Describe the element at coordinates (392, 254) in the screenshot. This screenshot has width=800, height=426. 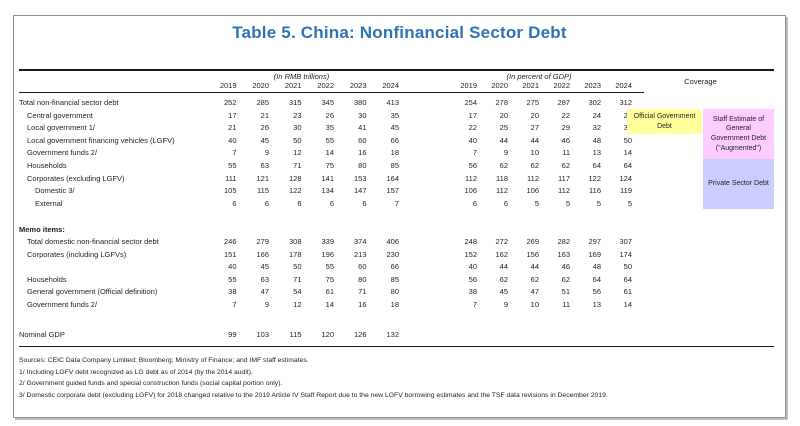
I see `cell-rmb-2024: 230` at that location.